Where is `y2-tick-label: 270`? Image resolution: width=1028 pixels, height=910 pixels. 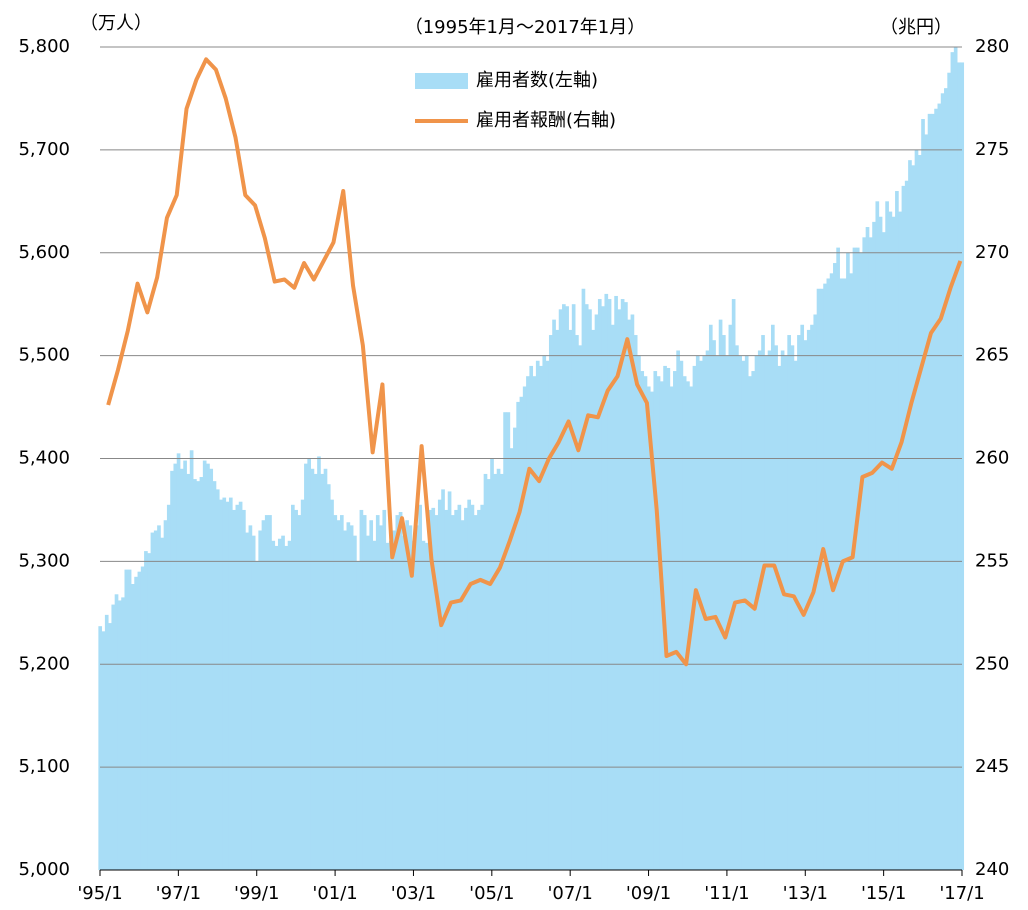 y2-tick-label: 270 is located at coordinates (992, 252).